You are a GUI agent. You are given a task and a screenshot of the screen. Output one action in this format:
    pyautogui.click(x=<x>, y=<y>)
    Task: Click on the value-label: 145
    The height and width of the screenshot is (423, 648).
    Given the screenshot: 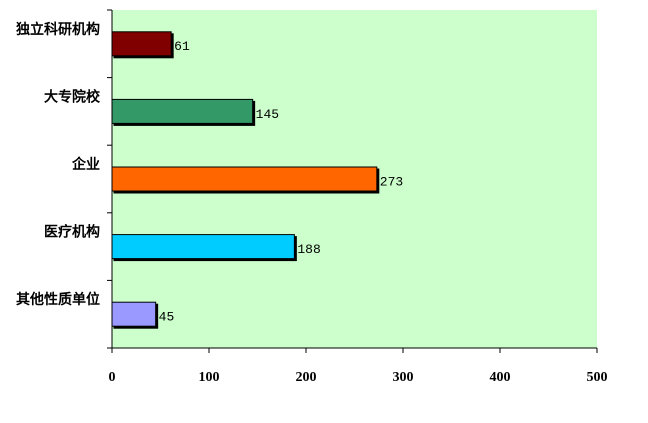 What is the action you would take?
    pyautogui.click(x=267, y=114)
    